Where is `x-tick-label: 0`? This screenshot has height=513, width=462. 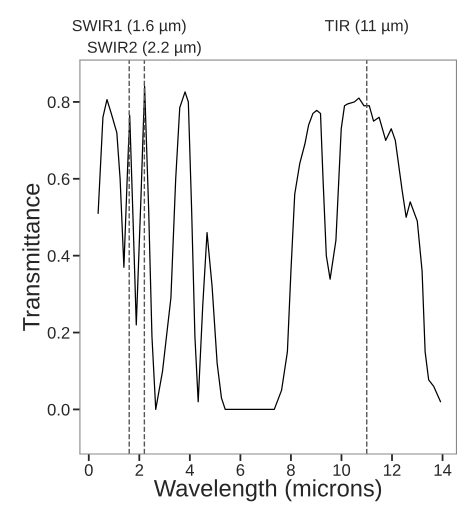 x-tick-label: 0 is located at coordinates (88, 470).